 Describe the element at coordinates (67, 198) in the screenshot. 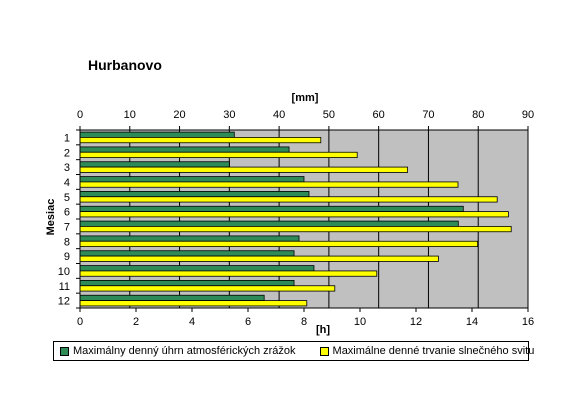

I see `y-tick-label: 5` at that location.